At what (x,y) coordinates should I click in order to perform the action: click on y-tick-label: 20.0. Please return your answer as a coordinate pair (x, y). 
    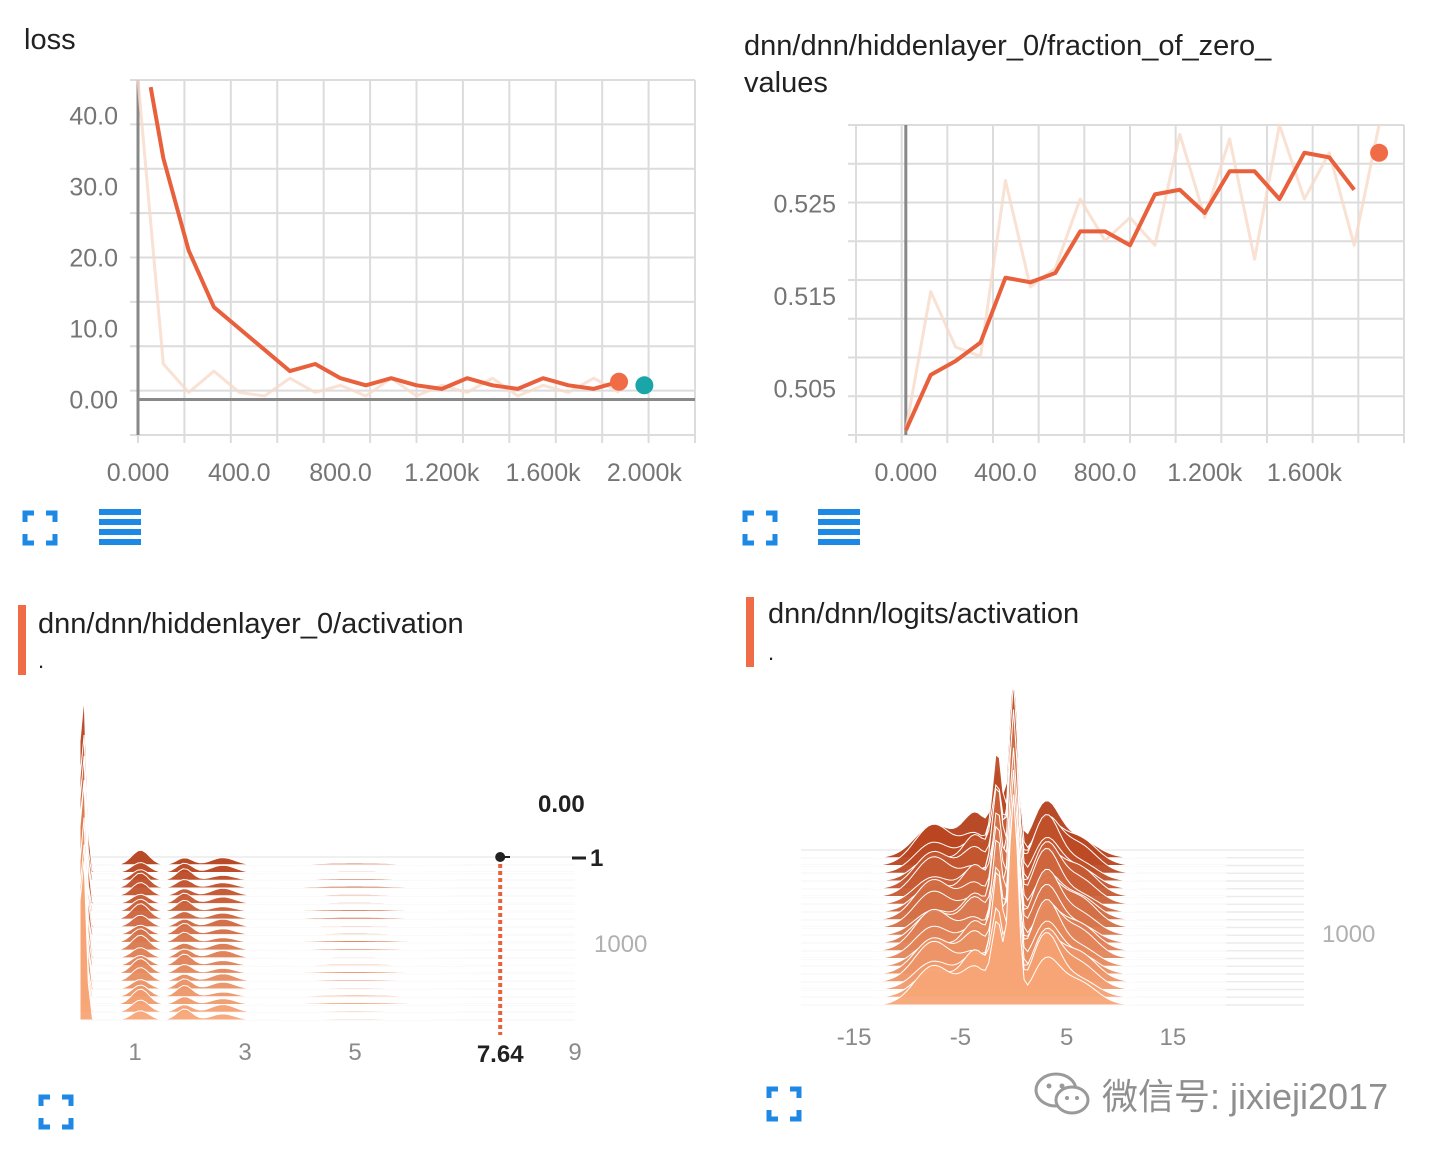
    Looking at the image, I should click on (93, 259).